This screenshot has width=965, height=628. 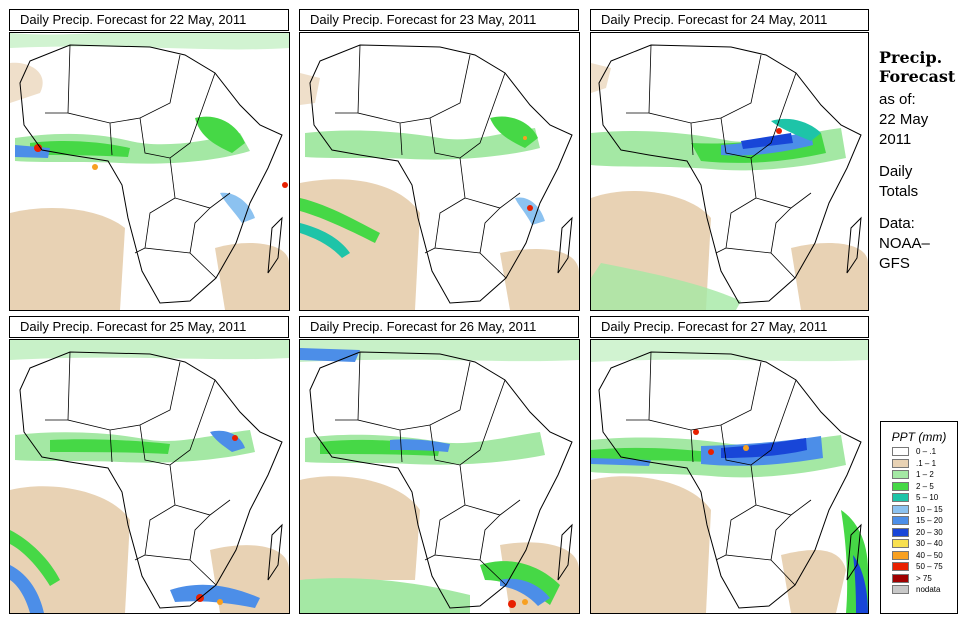 What do you see at coordinates (896, 171) in the screenshot?
I see `totals-line-1: Daily` at bounding box center [896, 171].